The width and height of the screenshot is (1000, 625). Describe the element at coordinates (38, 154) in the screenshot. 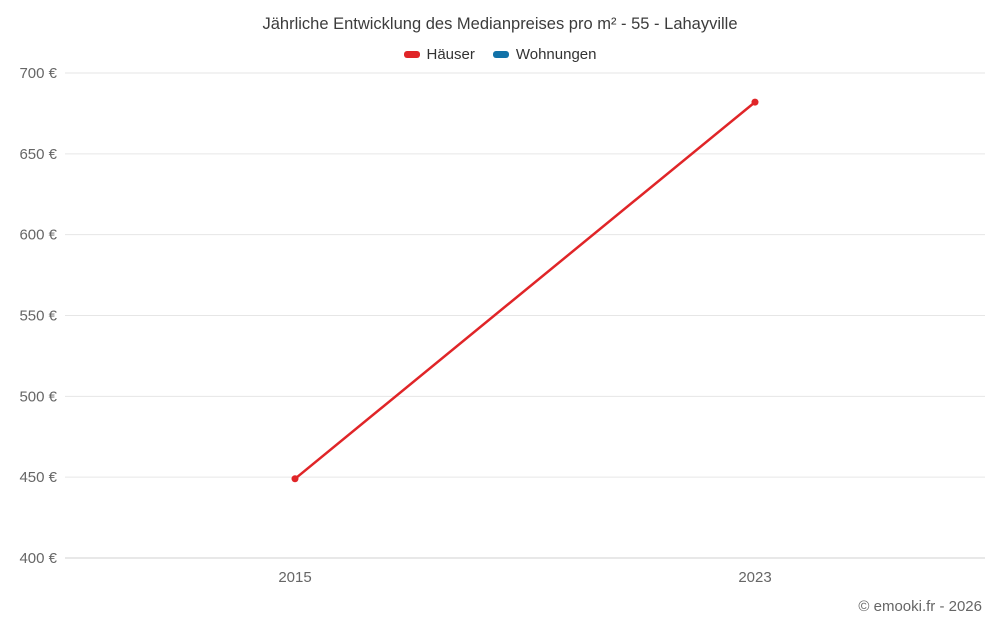

I see `y-axis-tick-label: 650 €` at that location.